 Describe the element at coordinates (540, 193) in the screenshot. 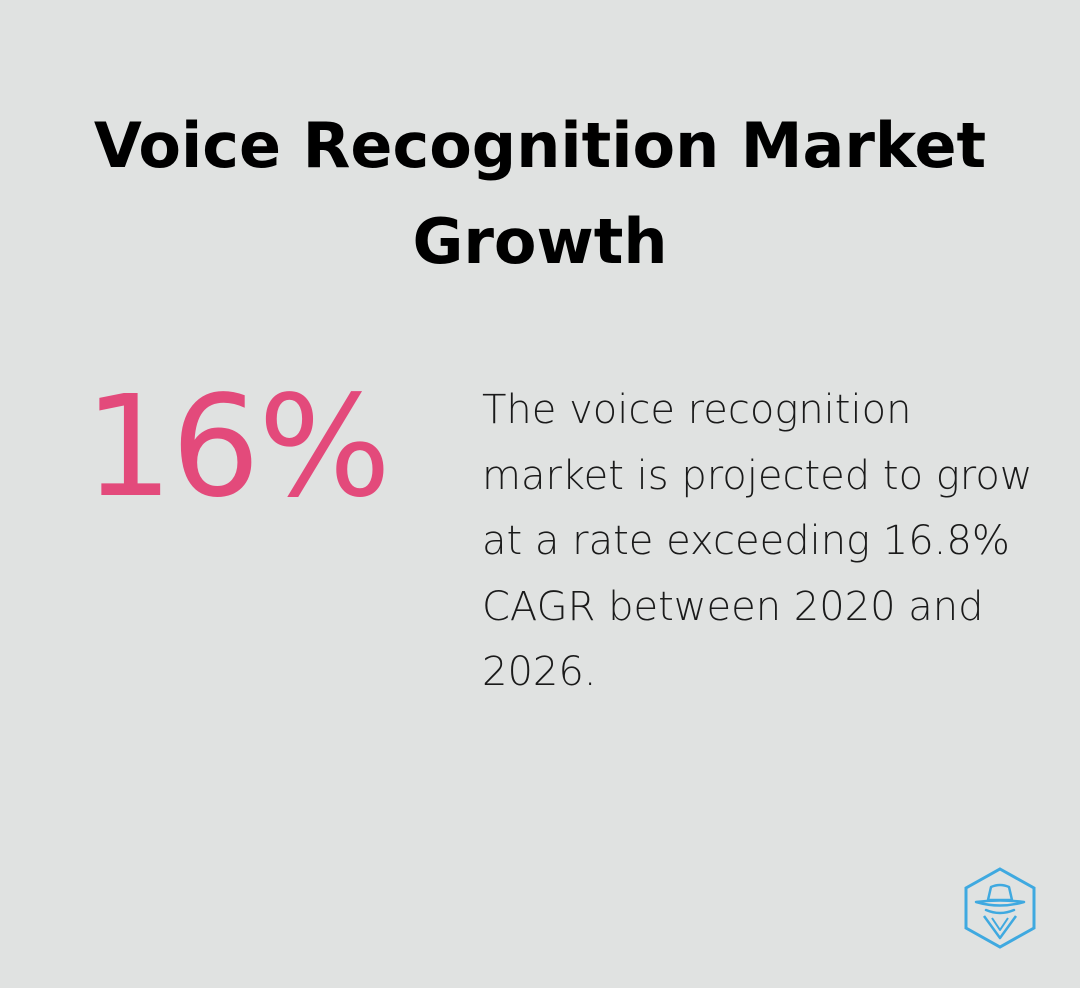

I see `page-title: Voice Recognition Market Growth` at that location.